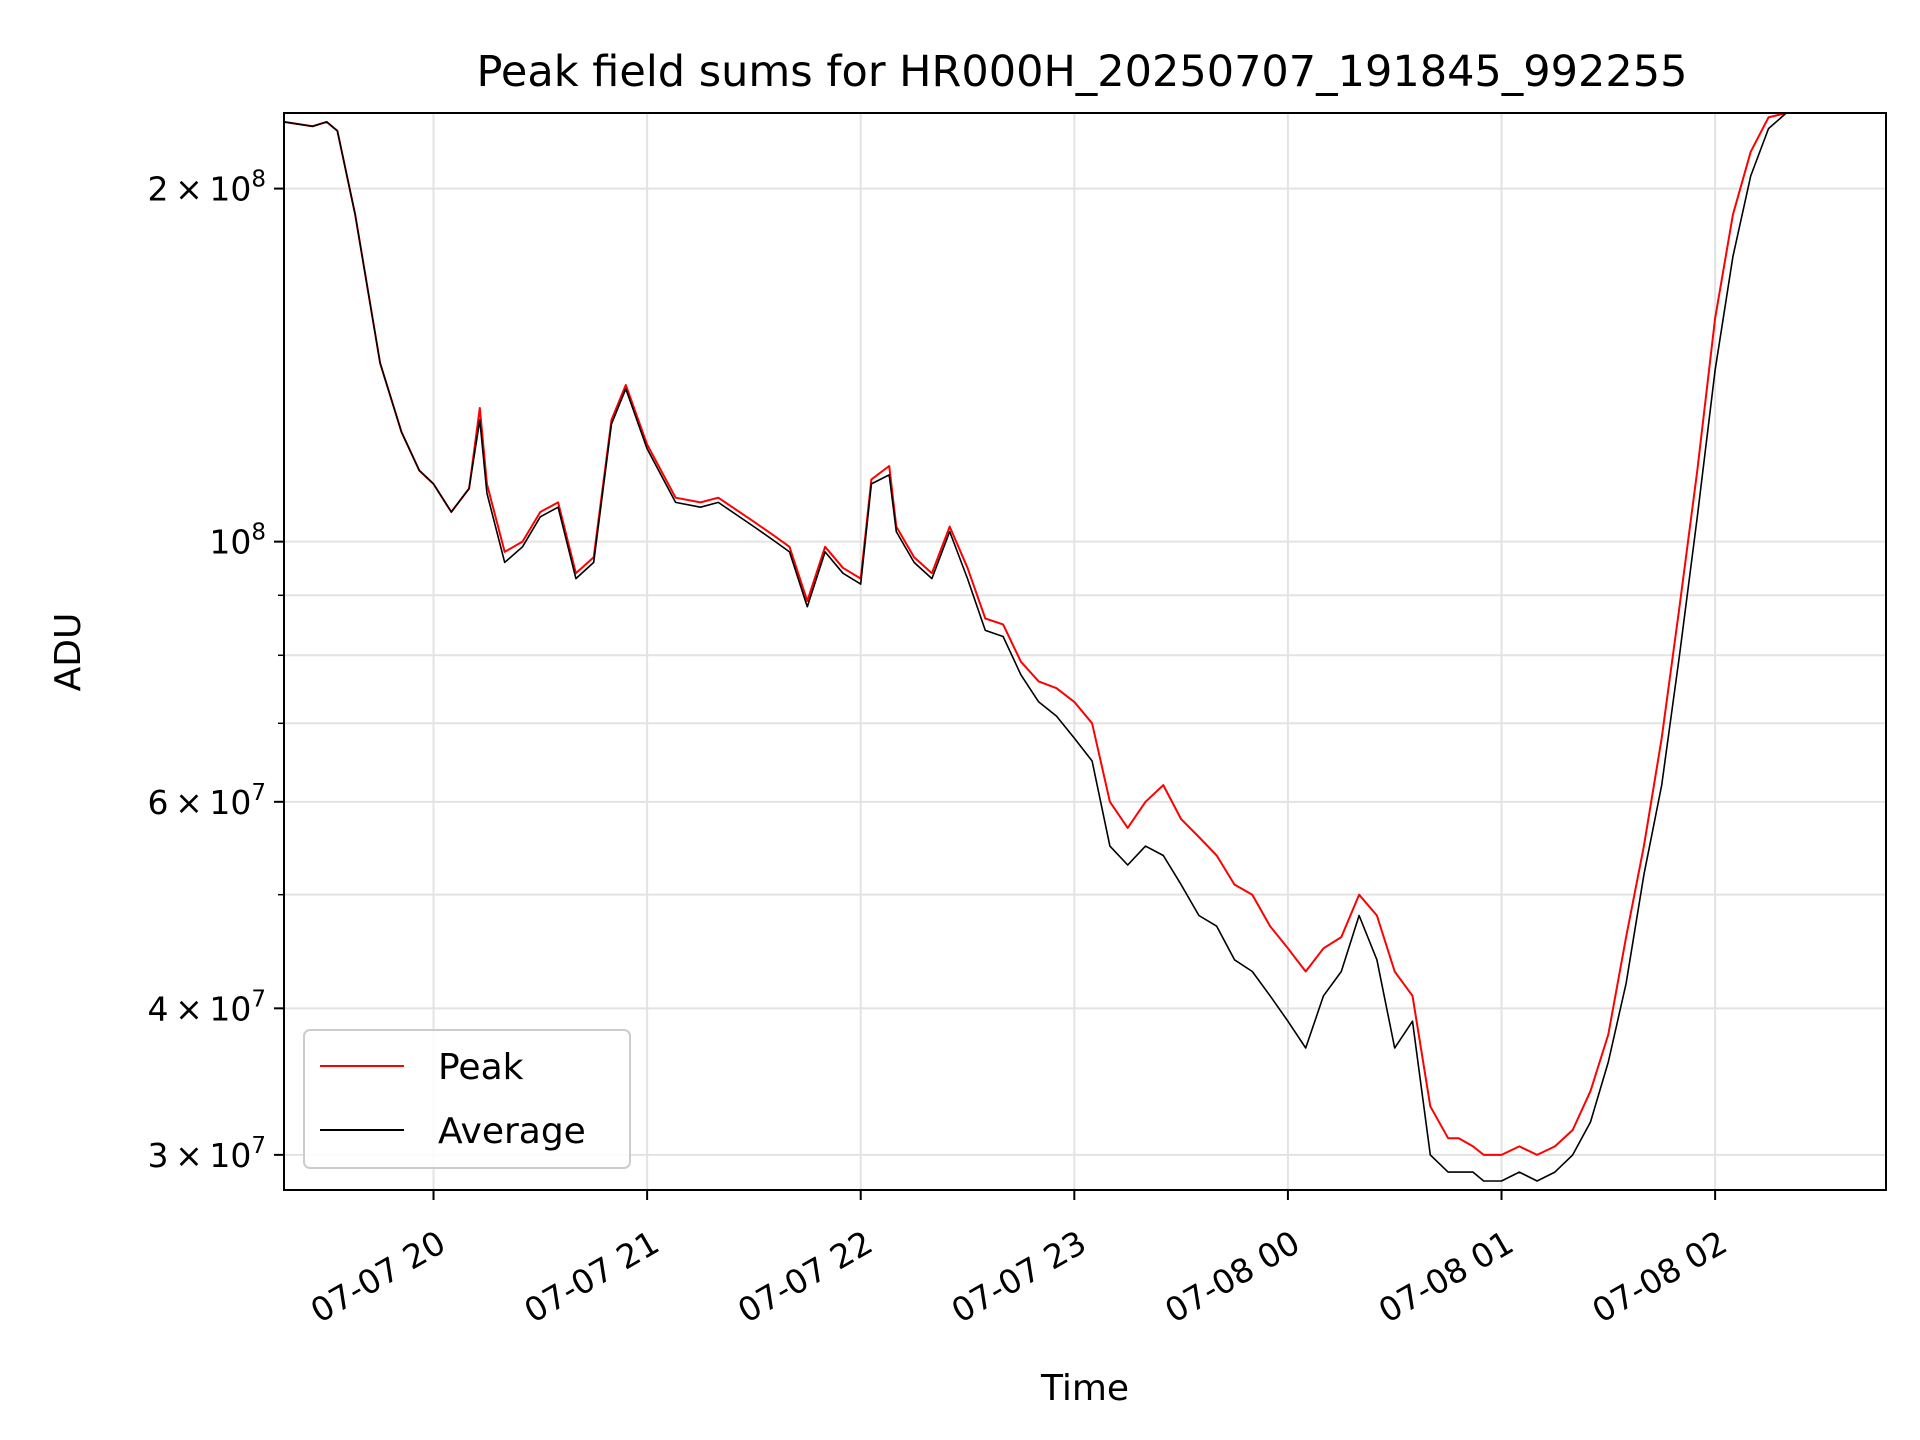 The height and width of the screenshot is (1440, 1920). I want to click on legend-label-average: Average, so click(512, 1131).